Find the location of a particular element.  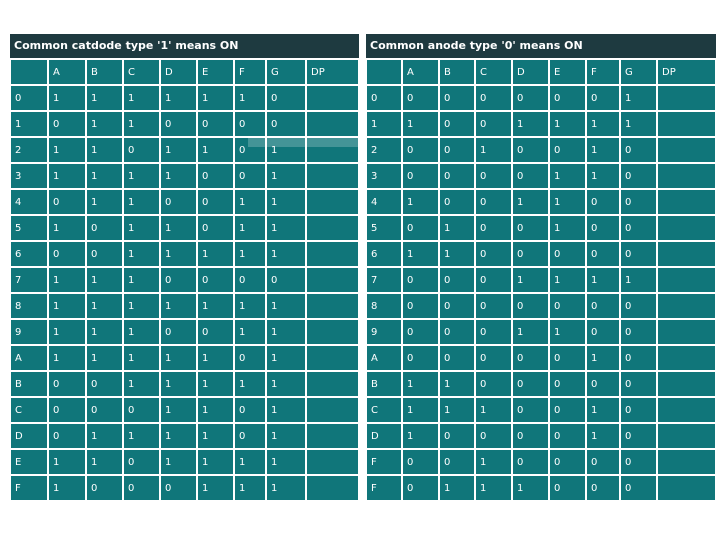

digit-cell: 4 is located at coordinates (29, 202).